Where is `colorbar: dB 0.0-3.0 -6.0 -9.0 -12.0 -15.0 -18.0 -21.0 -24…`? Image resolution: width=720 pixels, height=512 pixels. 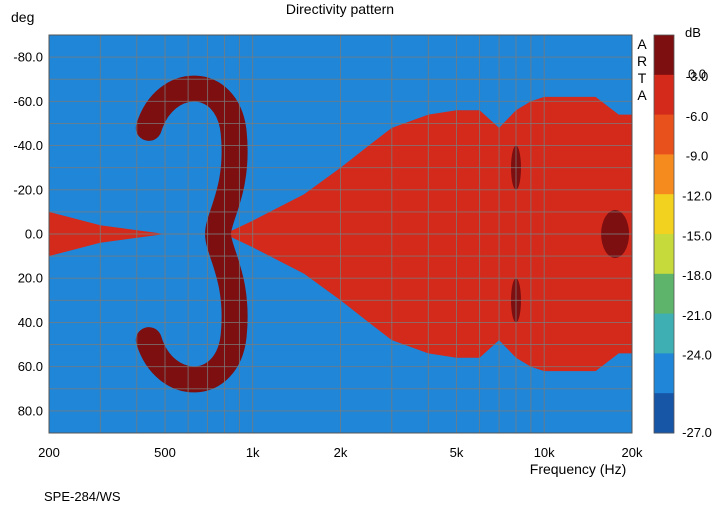 colorbar: dB 0.0-3.0 -6.0 -9.0 -12.0 -15.0 -18.0 -21.0 -24… is located at coordinates (682, 232).